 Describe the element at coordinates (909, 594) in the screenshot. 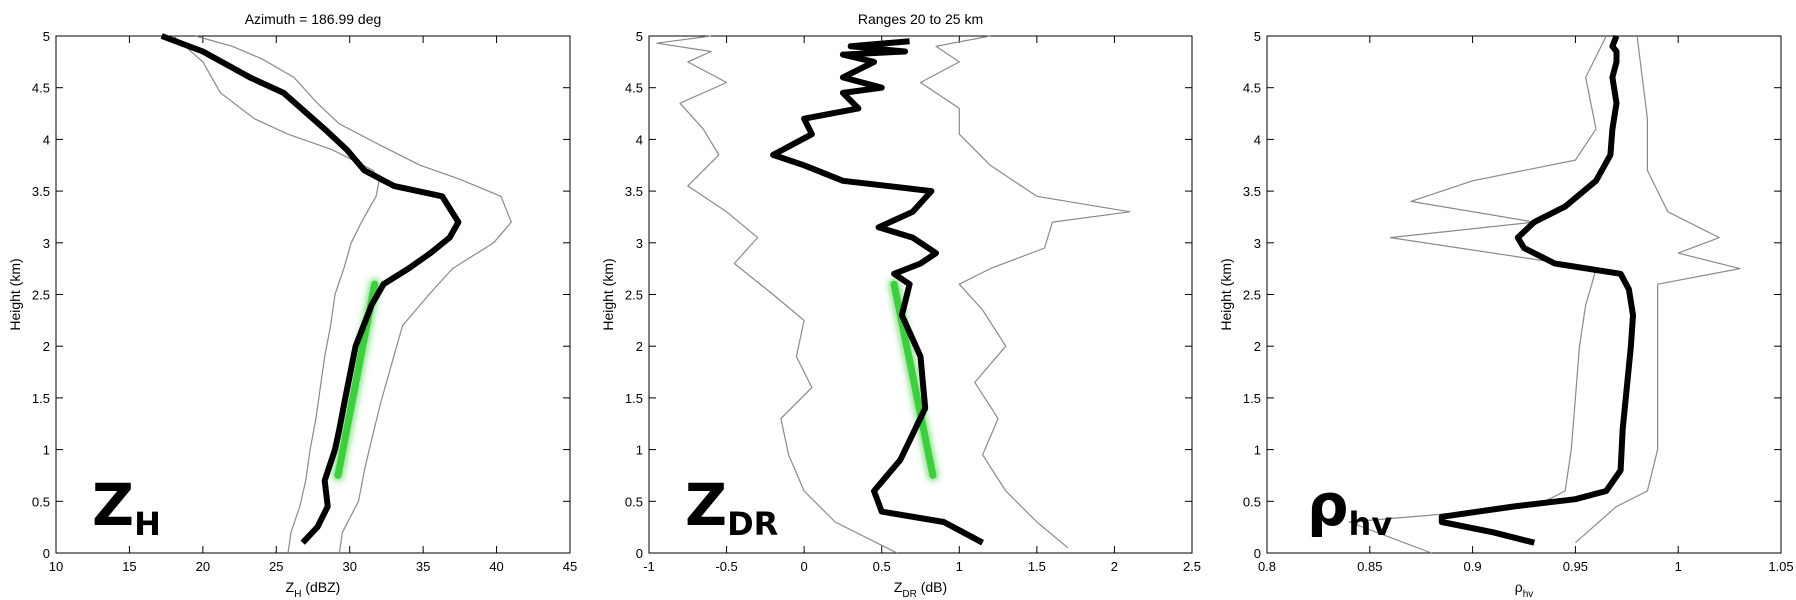

I see `x-axis-label-sub: DR` at that location.